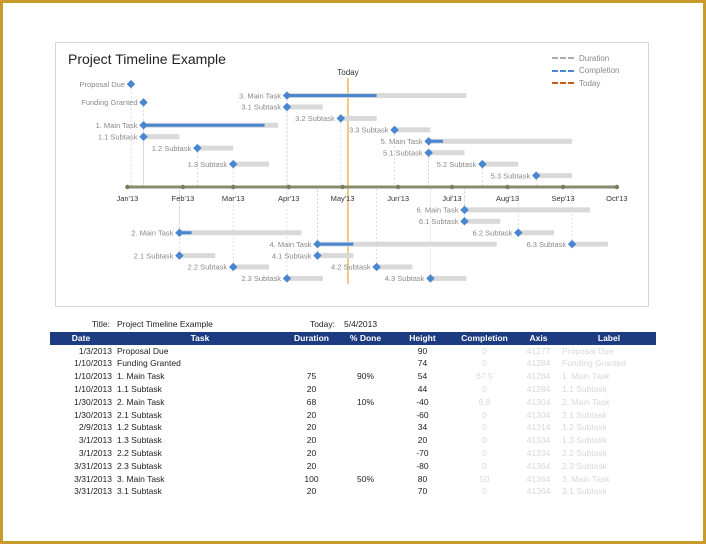 The height and width of the screenshot is (544, 706). I want to click on title-value: Project Timeline Example, so click(165, 324).